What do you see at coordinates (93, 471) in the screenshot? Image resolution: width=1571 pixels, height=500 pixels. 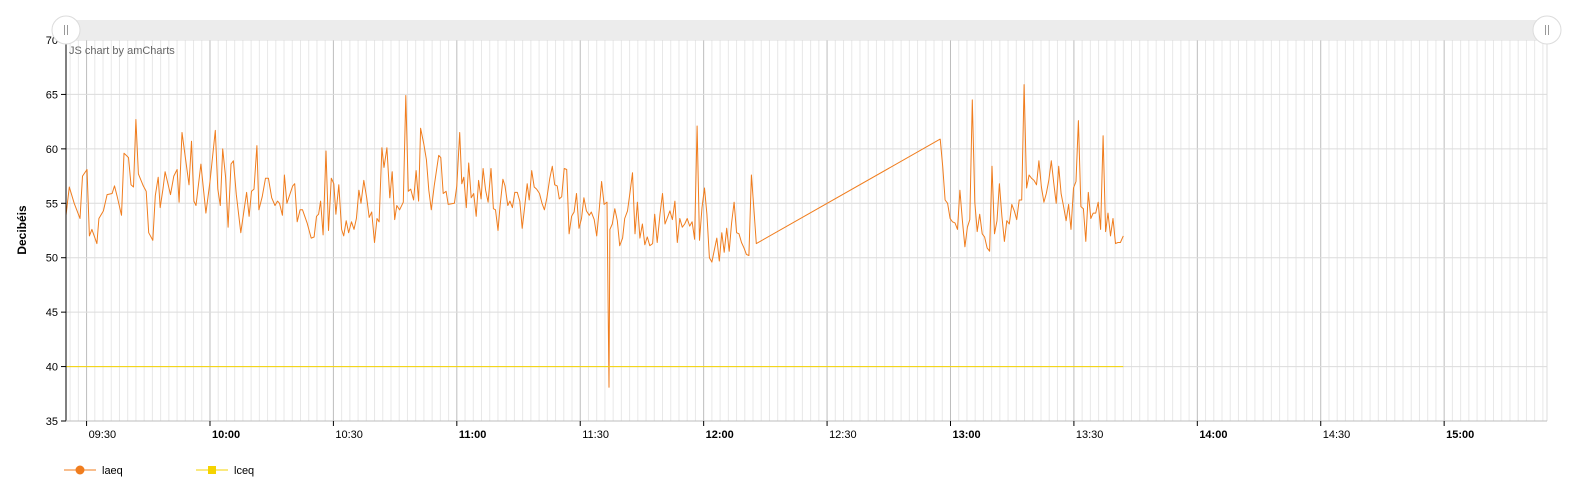 I see `legend-item-laeq: laeq` at bounding box center [93, 471].